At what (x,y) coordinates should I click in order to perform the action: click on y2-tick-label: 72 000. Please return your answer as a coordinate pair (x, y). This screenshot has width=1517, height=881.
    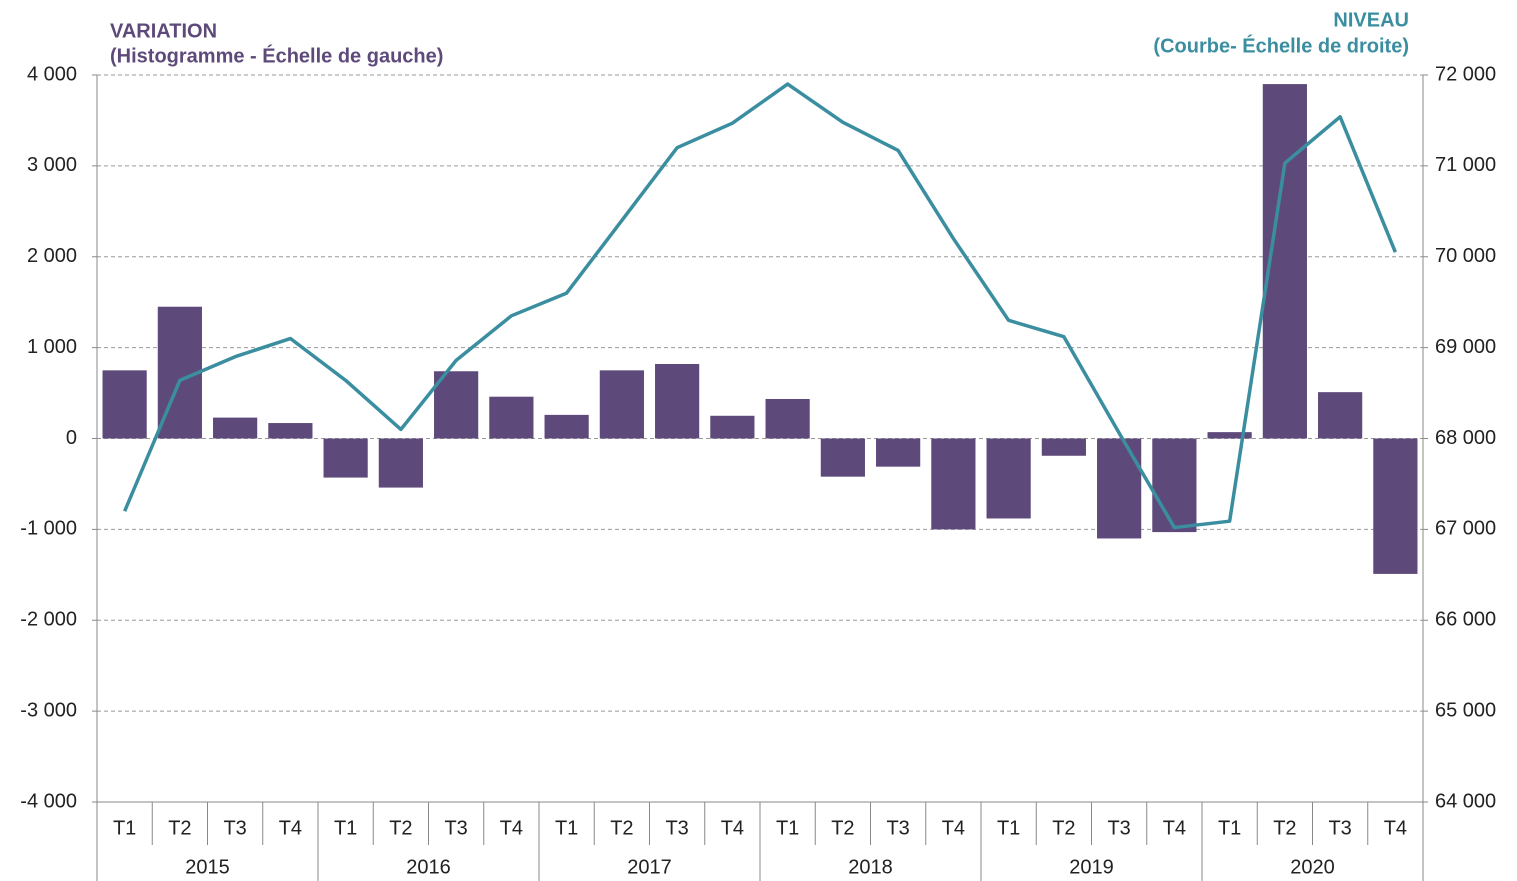
    Looking at the image, I should click on (1465, 74).